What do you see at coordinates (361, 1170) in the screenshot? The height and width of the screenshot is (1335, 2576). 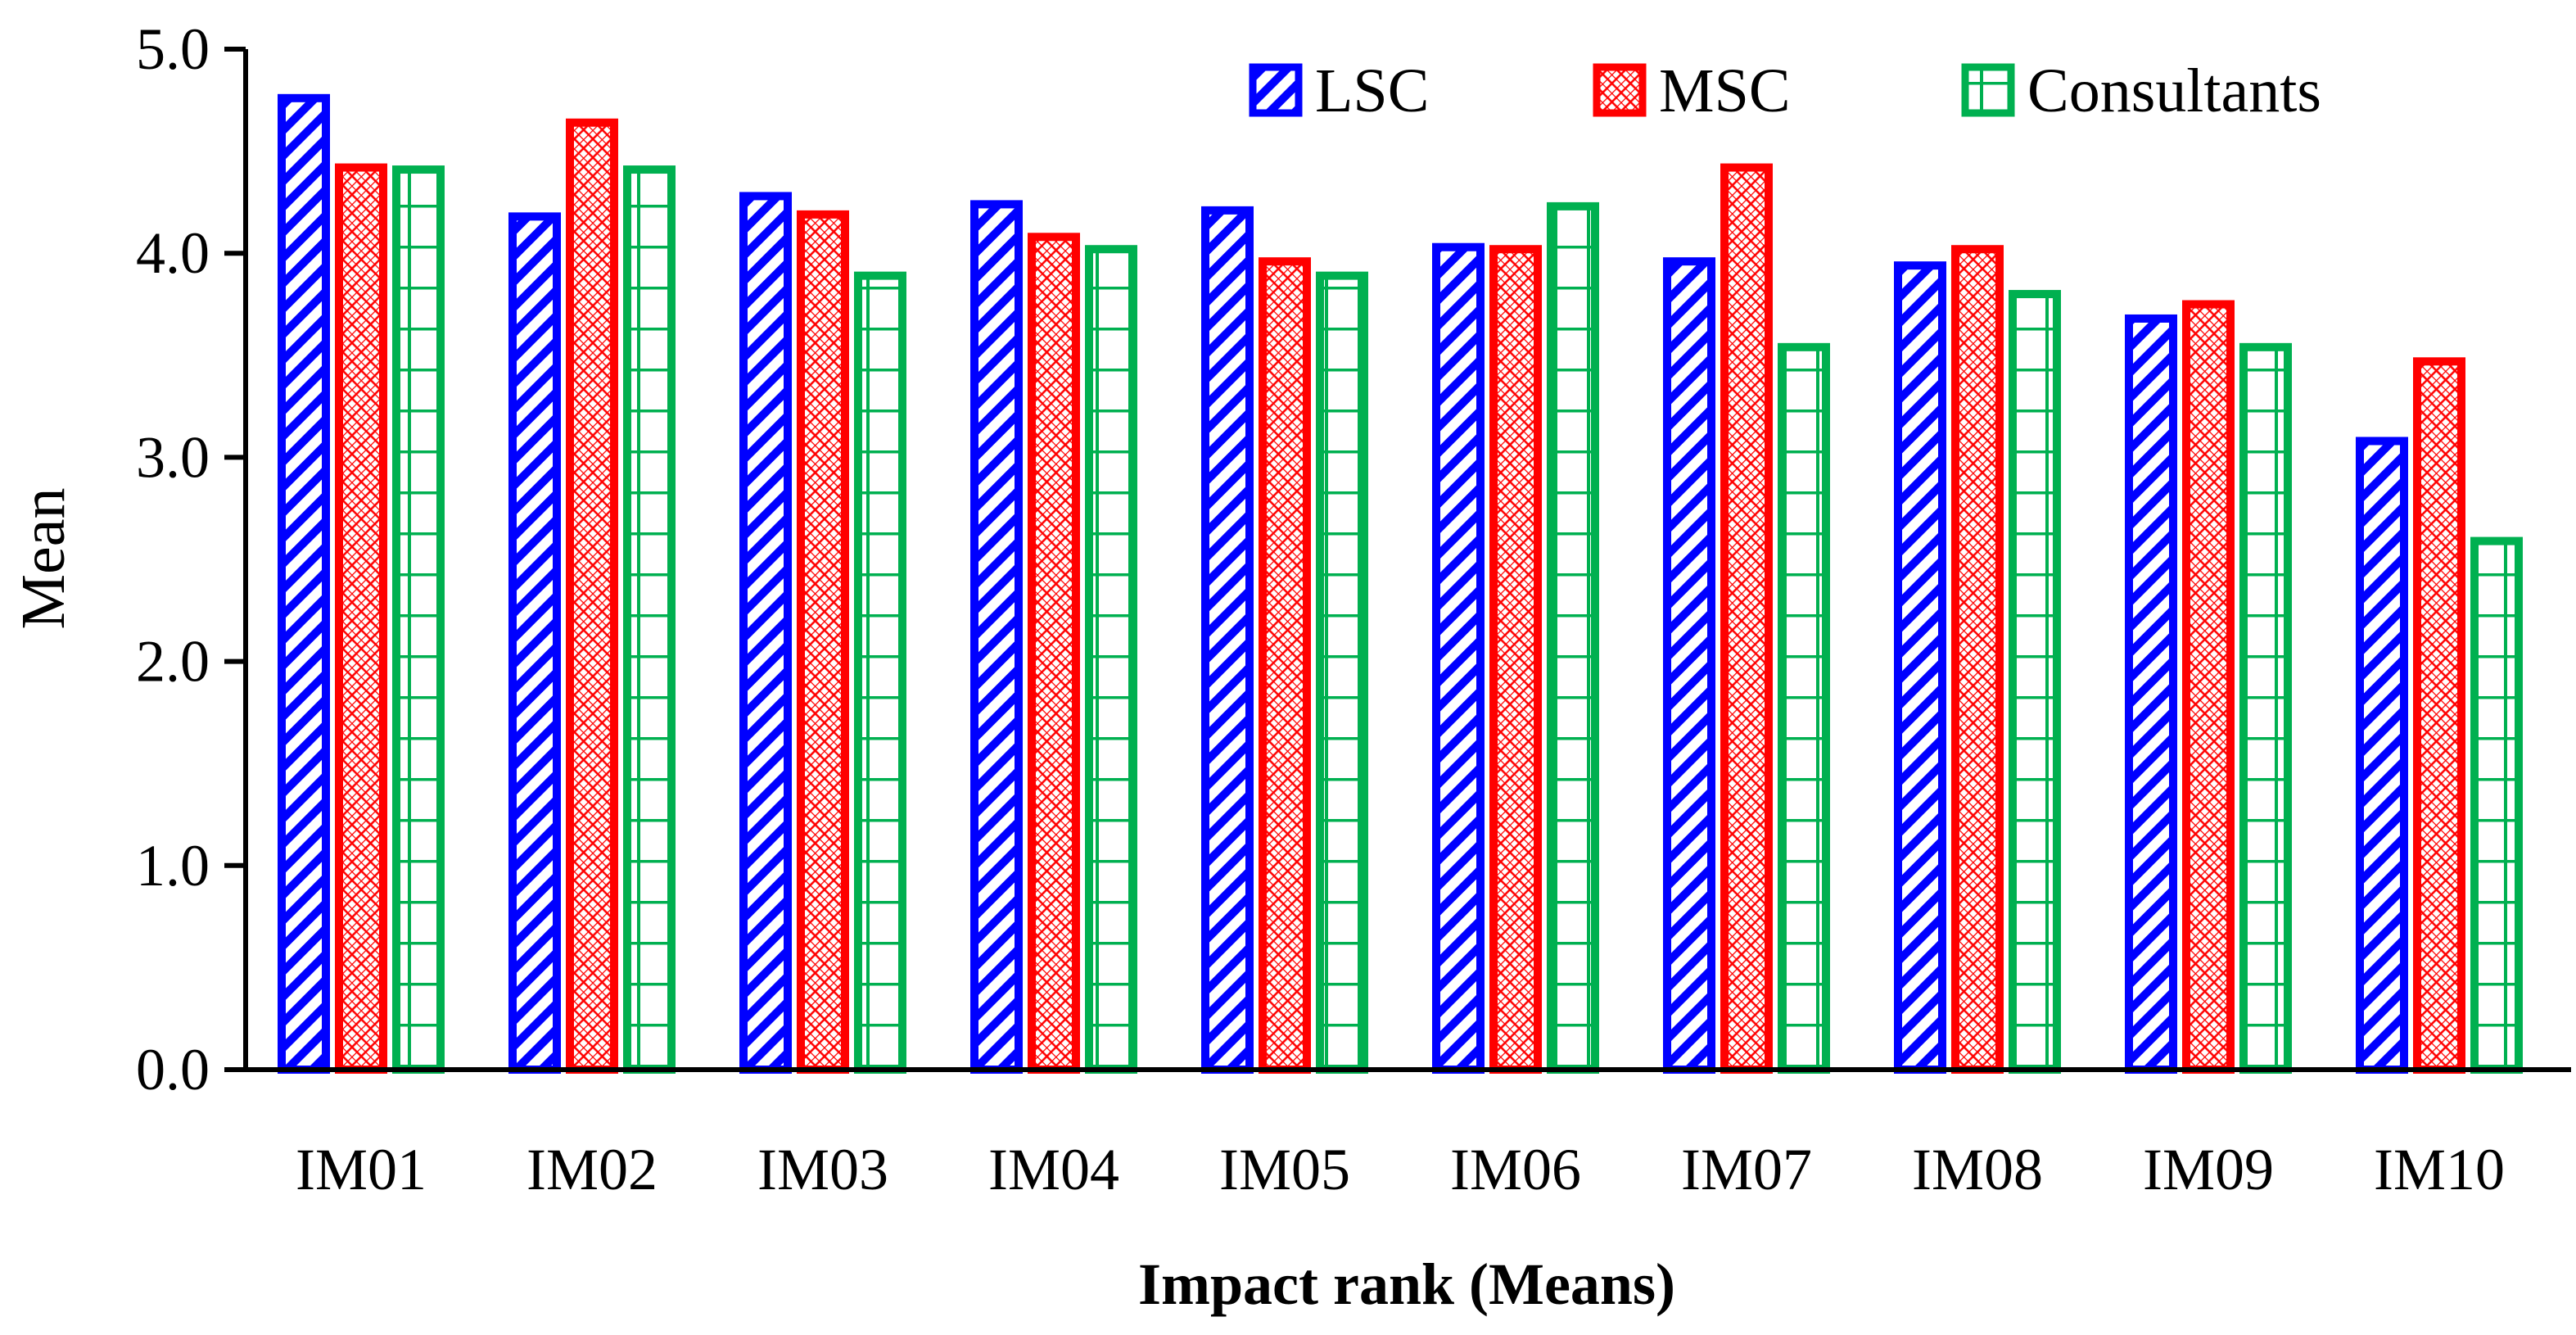 I see `x-tick-label: IM01` at bounding box center [361, 1170].